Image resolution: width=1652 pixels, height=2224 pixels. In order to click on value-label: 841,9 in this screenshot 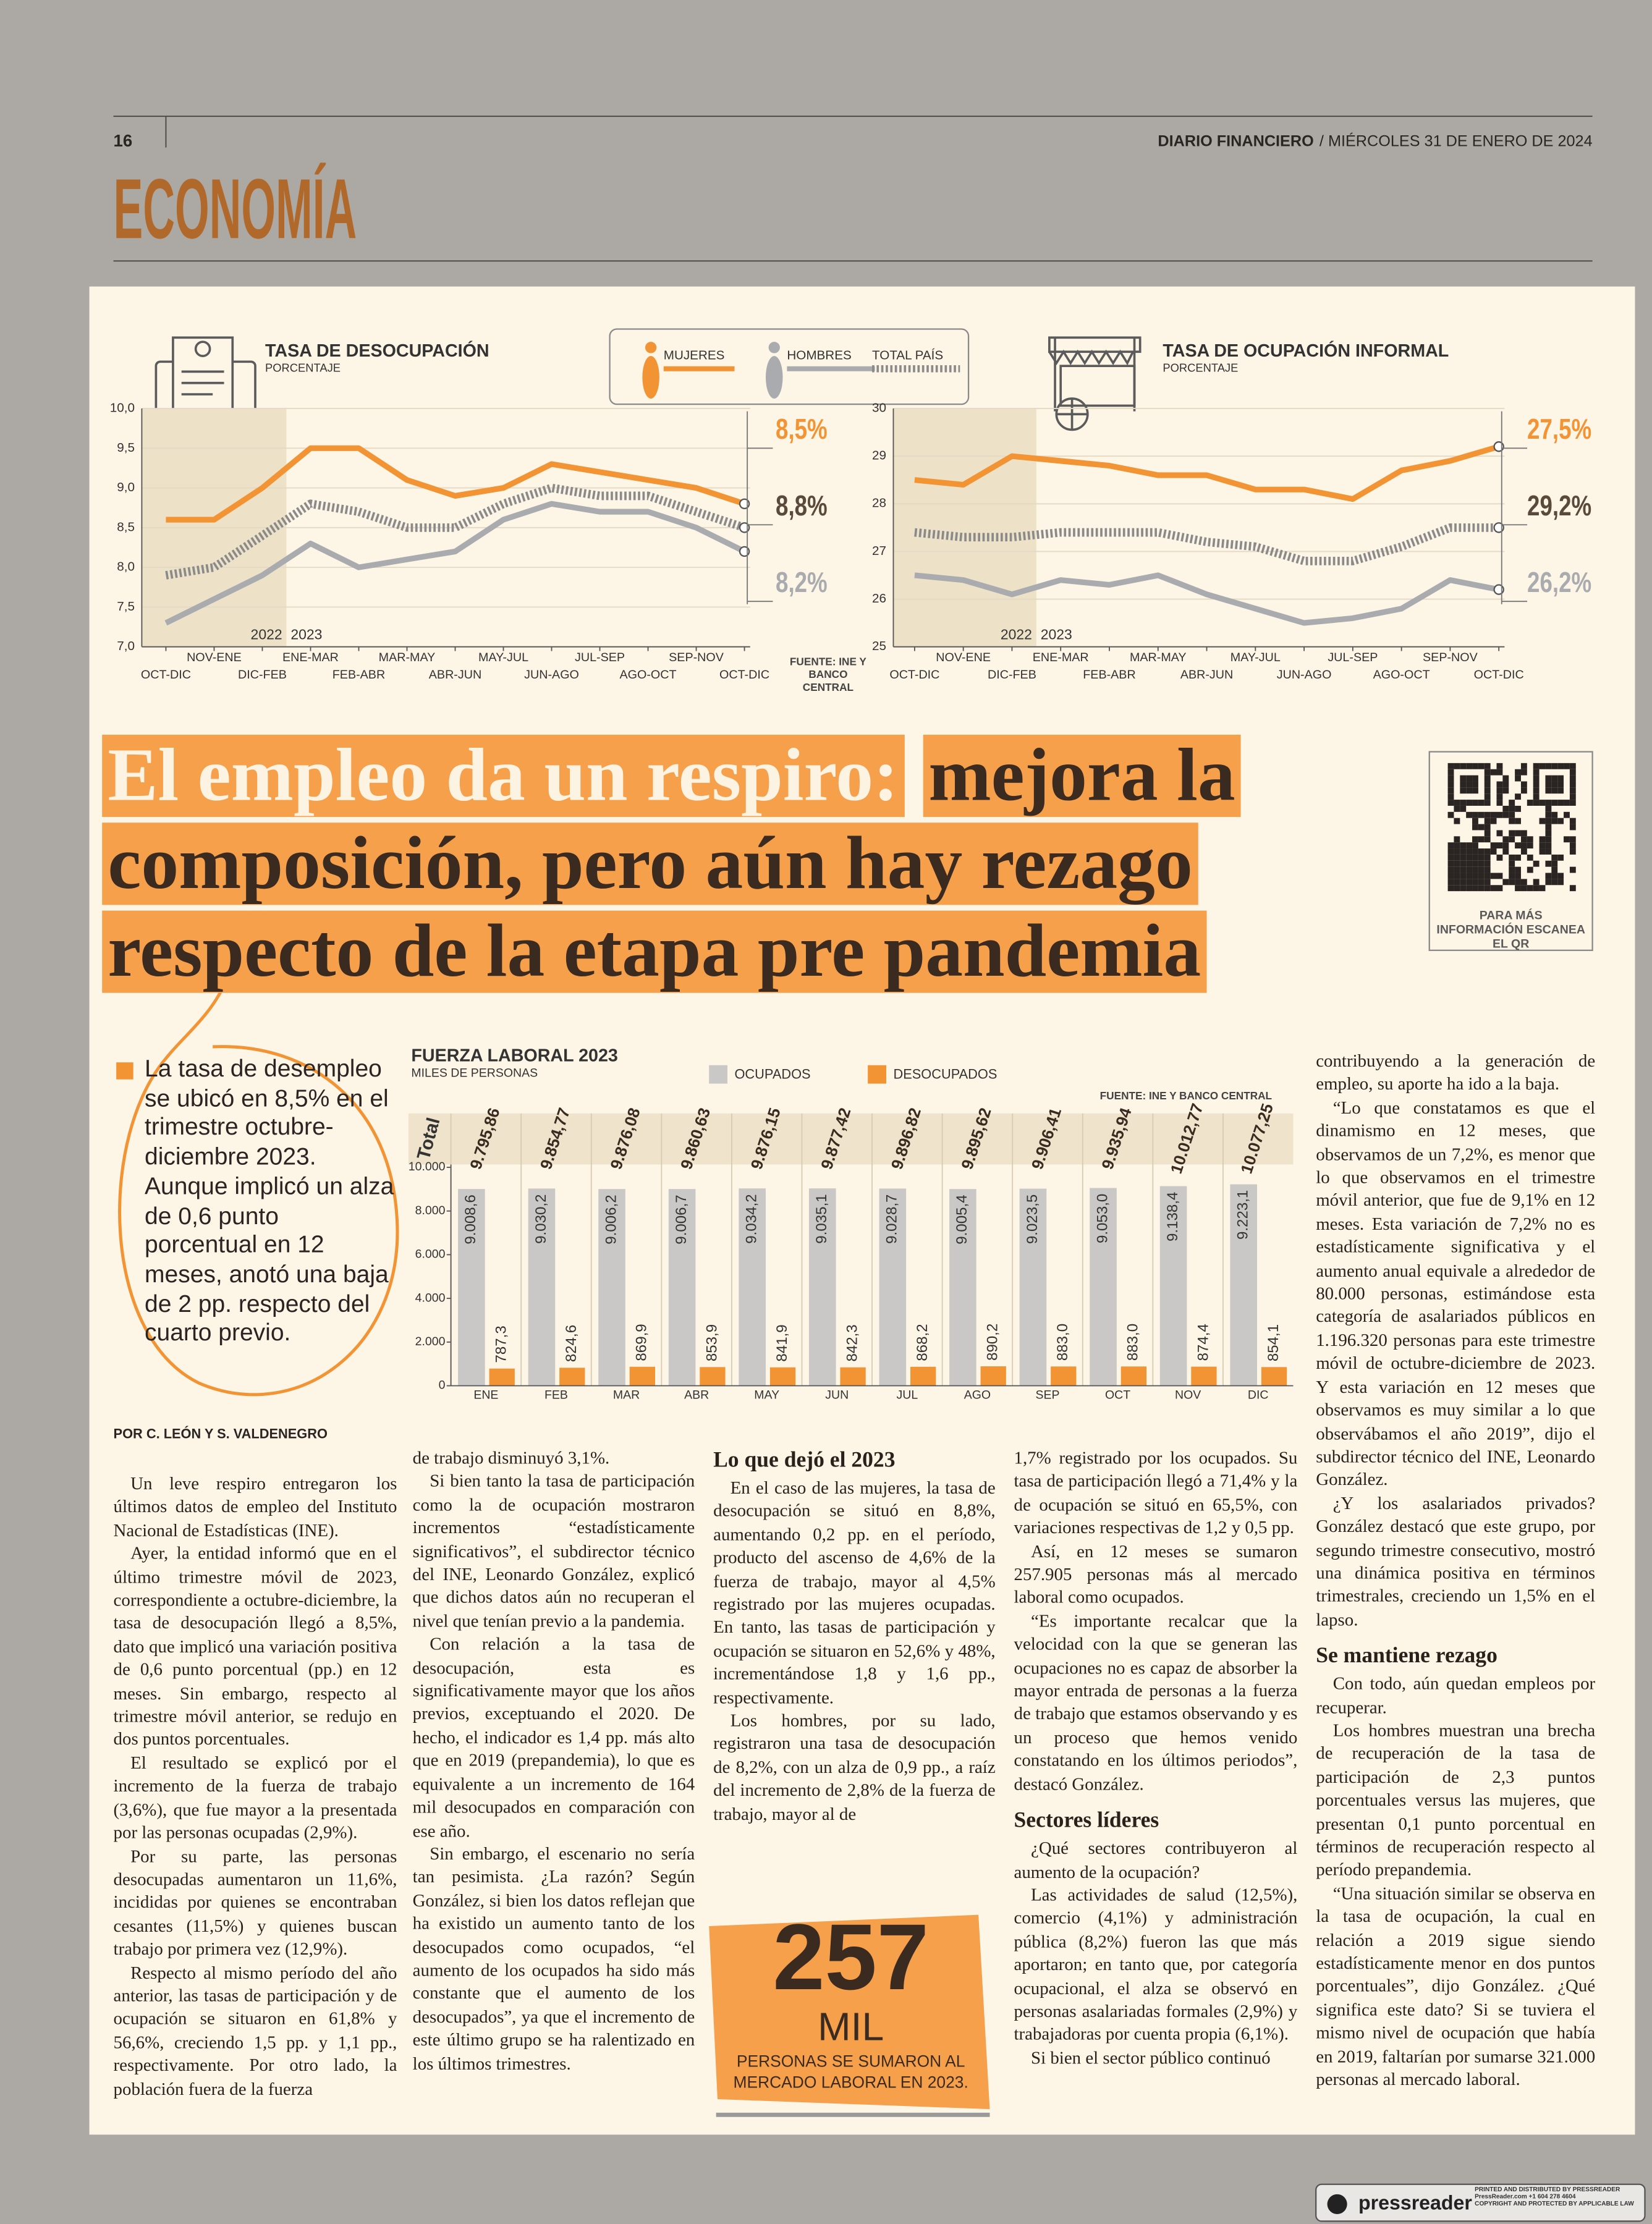, I will do `click(782, 1342)`.